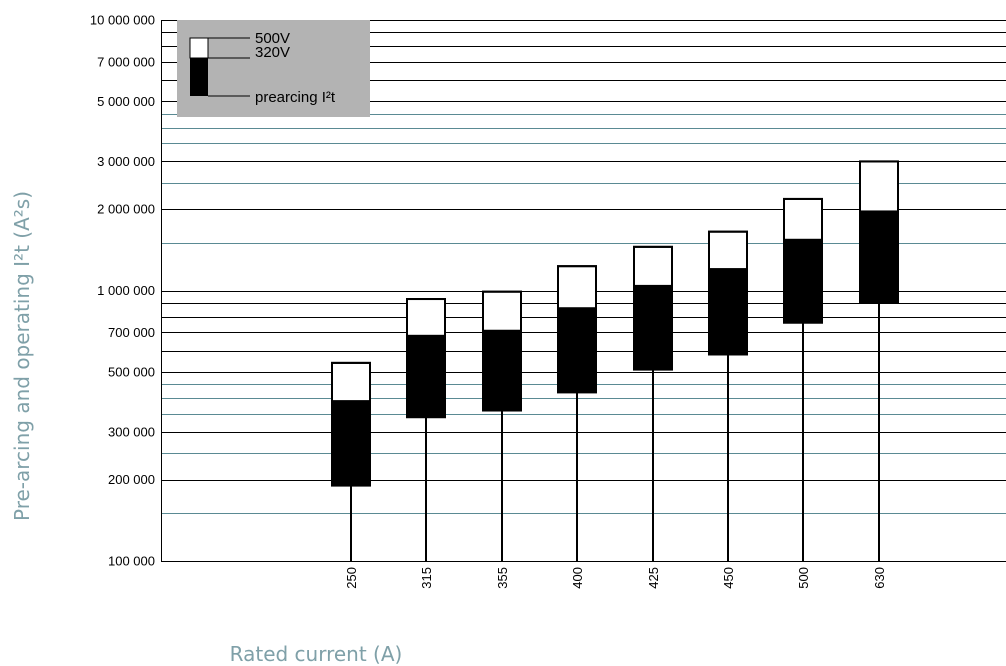 Image resolution: width=1006 pixels, height=666 pixels. I want to click on x-tick-label: 250, so click(351, 578).